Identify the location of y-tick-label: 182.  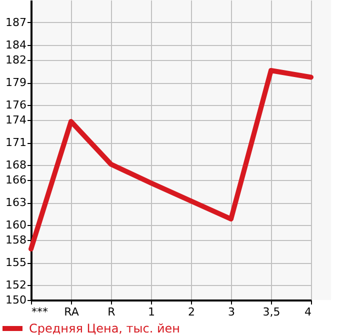
(16, 60).